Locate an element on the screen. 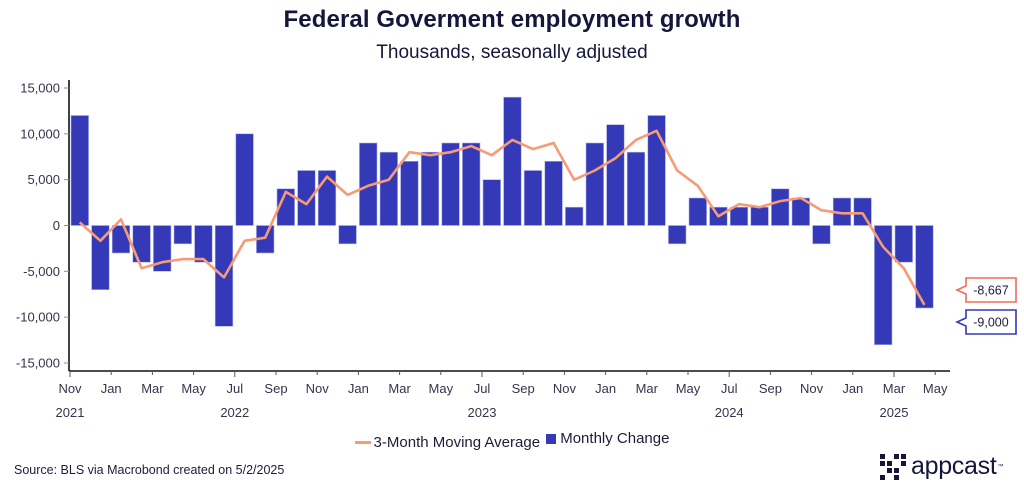 The image size is (1024, 492). callouts-group: -8,667 -9,000 is located at coordinates (986, 306).